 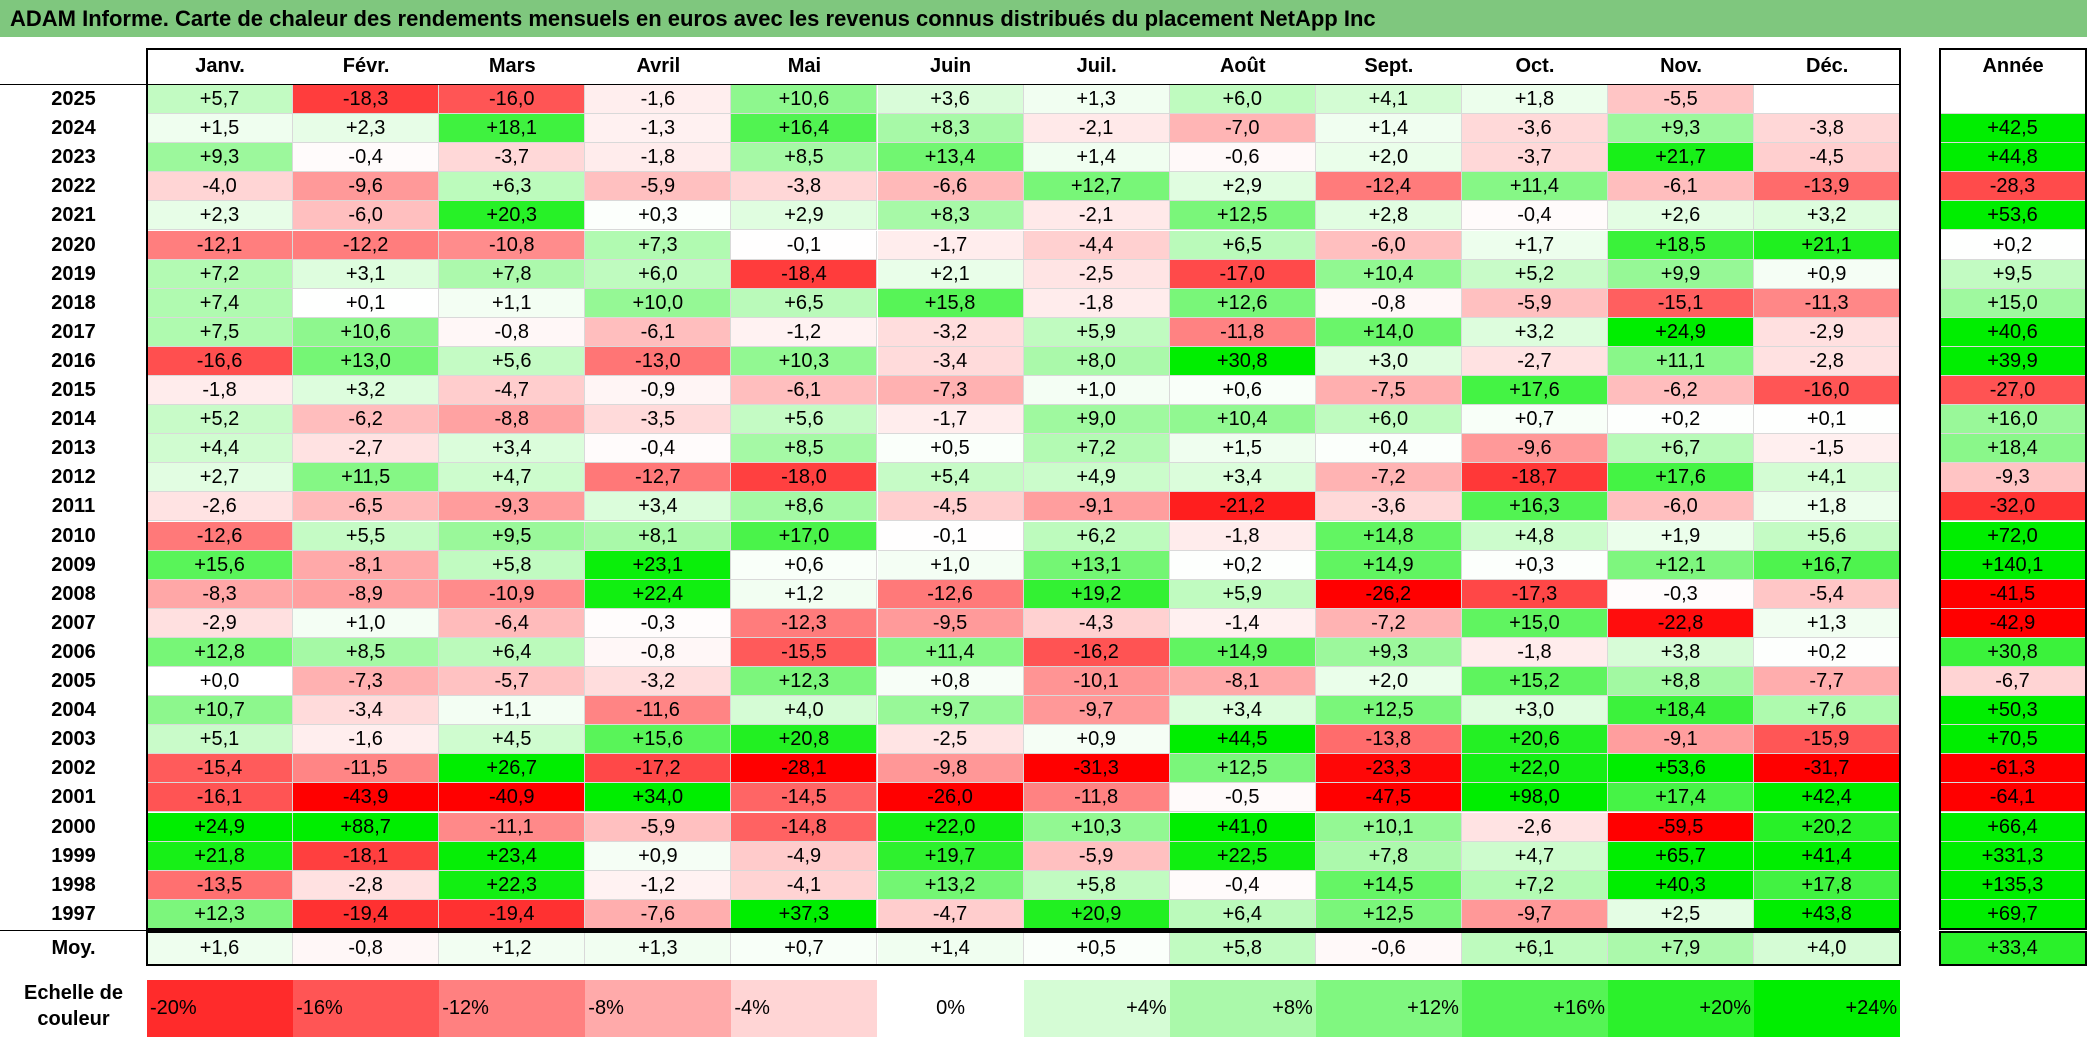 I want to click on heatmap-cell: +0,3, so click(x=1534, y=565).